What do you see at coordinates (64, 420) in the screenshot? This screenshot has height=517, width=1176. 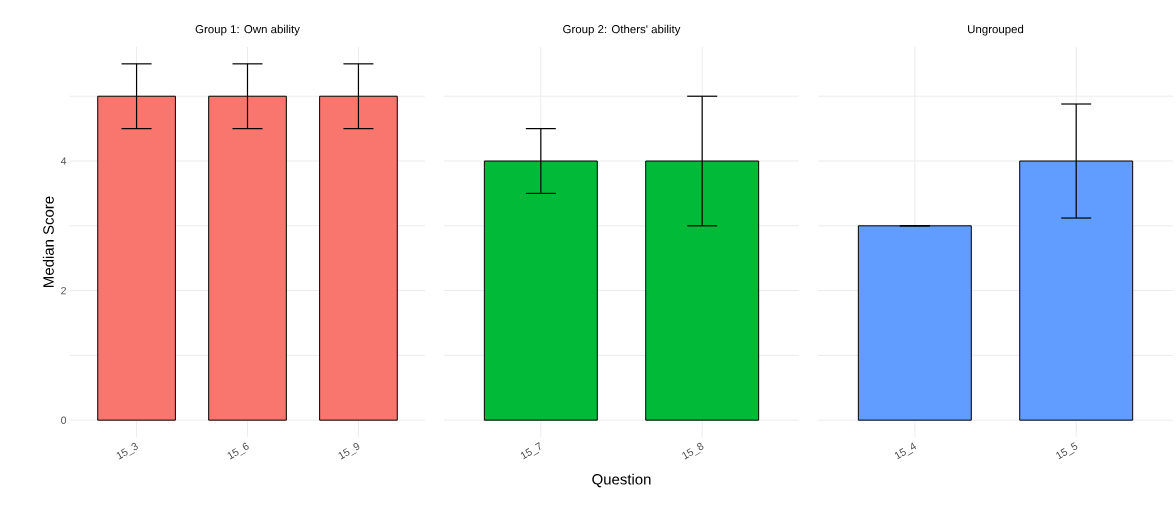 I see `y-tick-label: 0` at bounding box center [64, 420].